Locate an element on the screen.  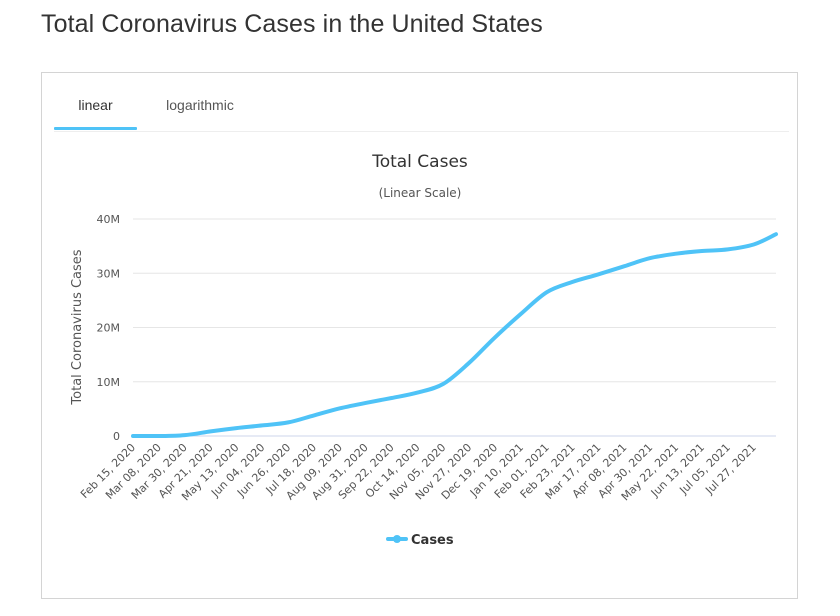
y-axis-ticks: 0 10M 20M 30M 40M is located at coordinates (109, 328).